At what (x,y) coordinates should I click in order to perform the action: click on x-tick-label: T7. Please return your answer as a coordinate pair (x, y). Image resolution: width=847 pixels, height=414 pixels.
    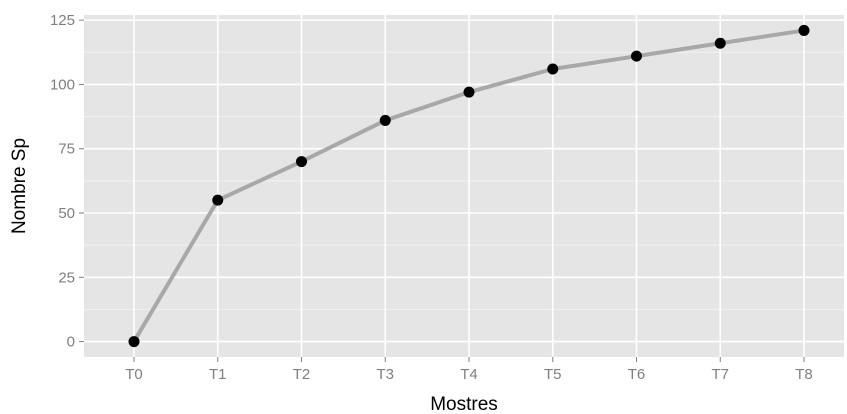
    Looking at the image, I should click on (720, 374).